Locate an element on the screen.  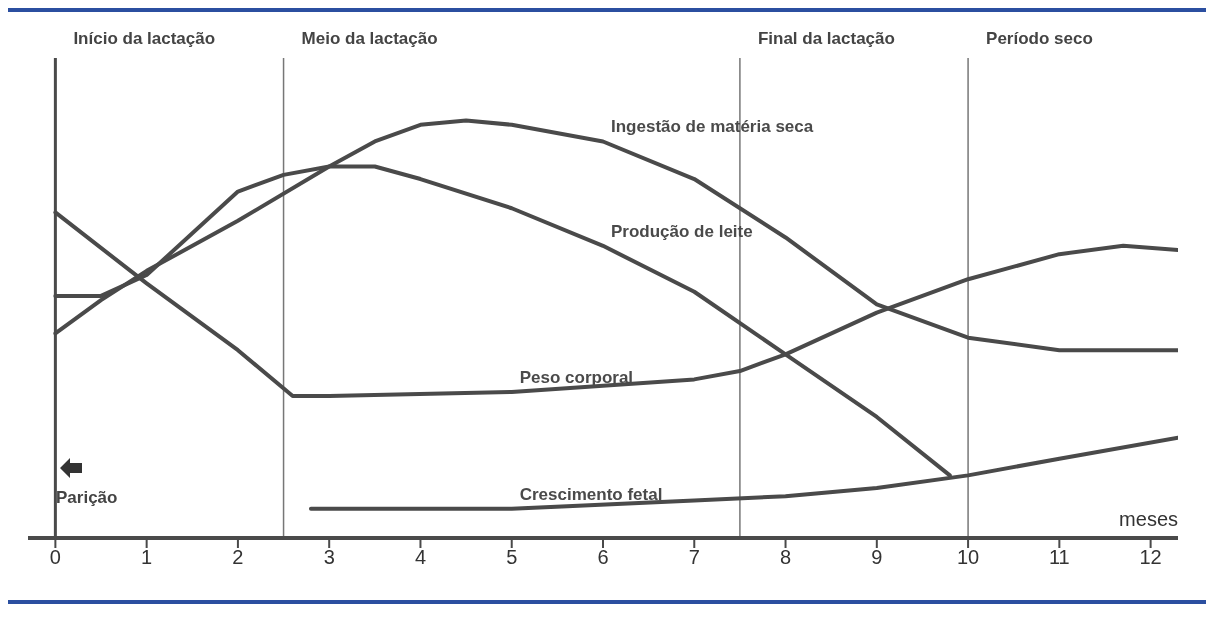
x-tick-label: 0 is located at coordinates (55, 557).